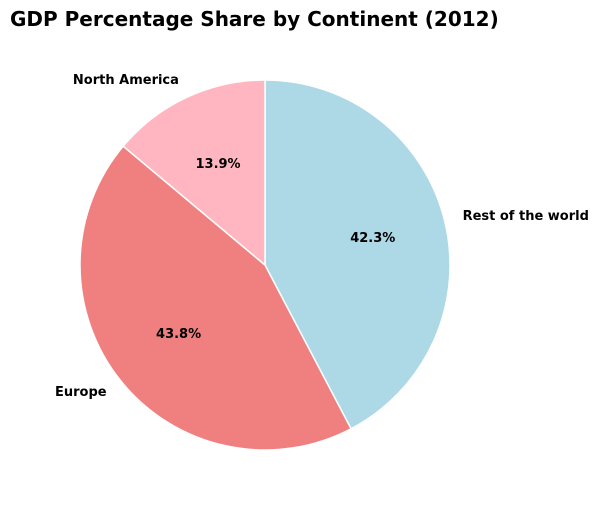 This screenshot has width=597, height=506. I want to click on pie-pct-label-north-america: 13.9%, so click(217, 164).